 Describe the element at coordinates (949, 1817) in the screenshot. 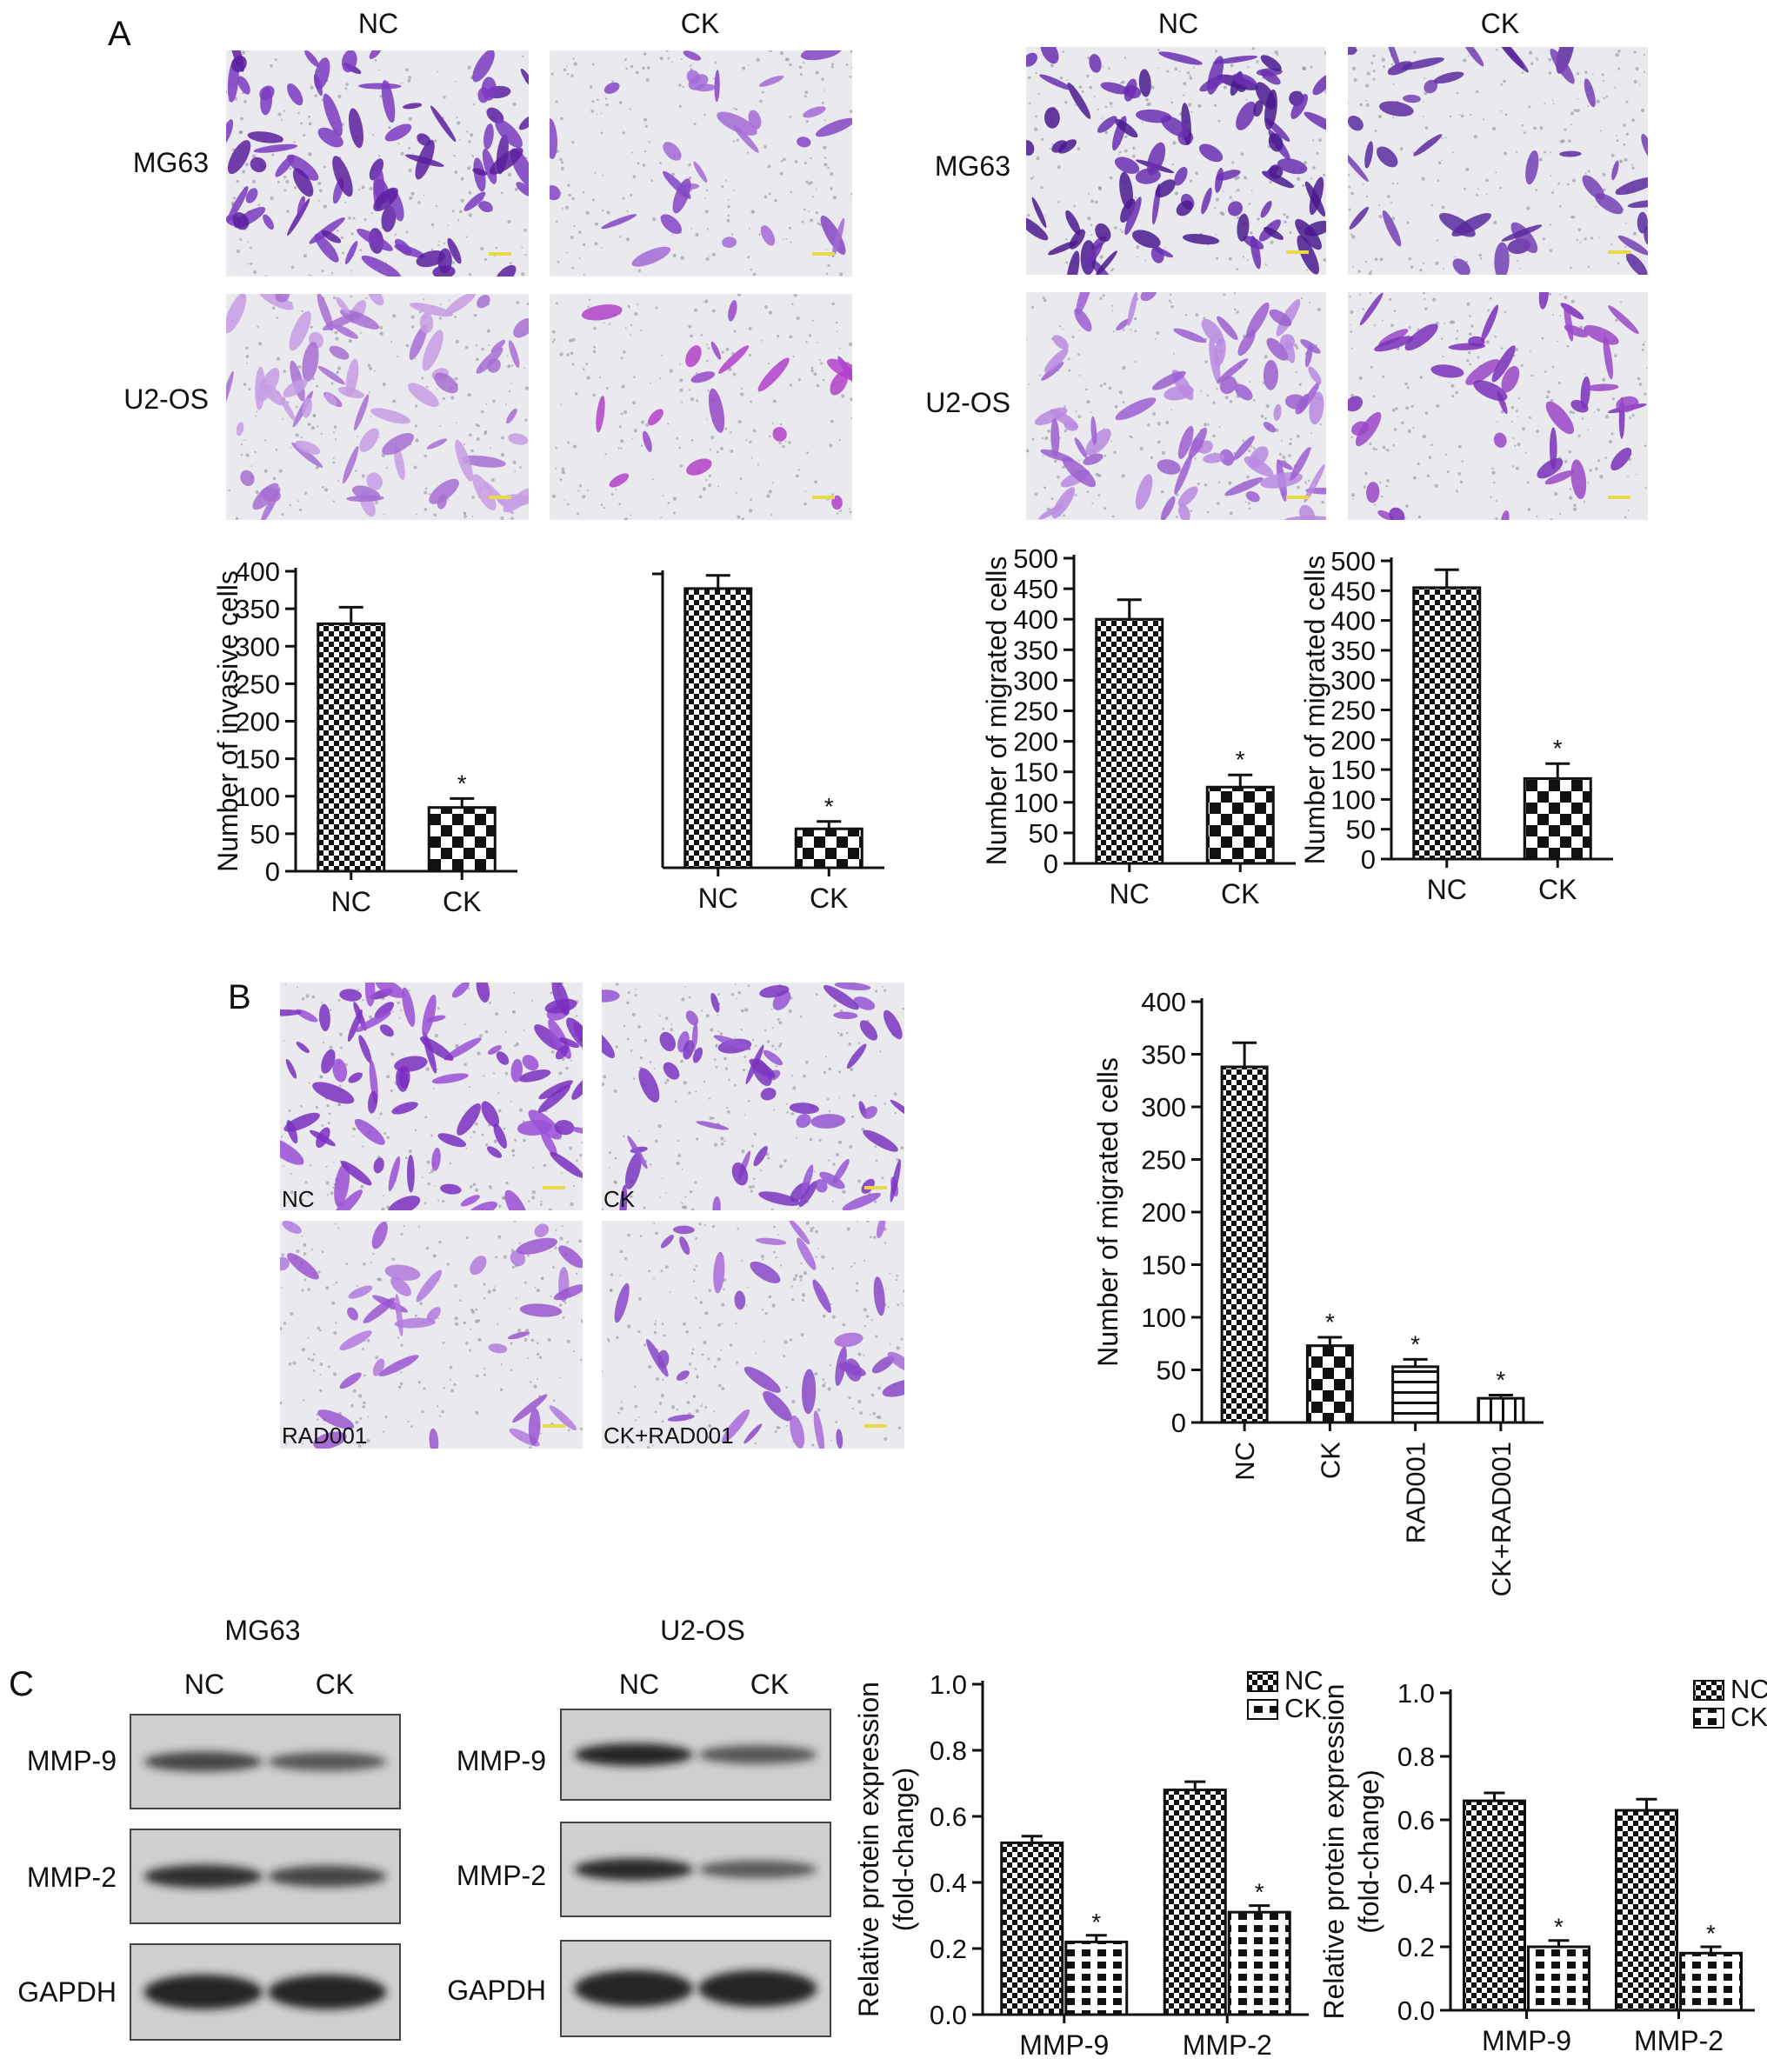

I see `y-tick-label: 0.6` at that location.